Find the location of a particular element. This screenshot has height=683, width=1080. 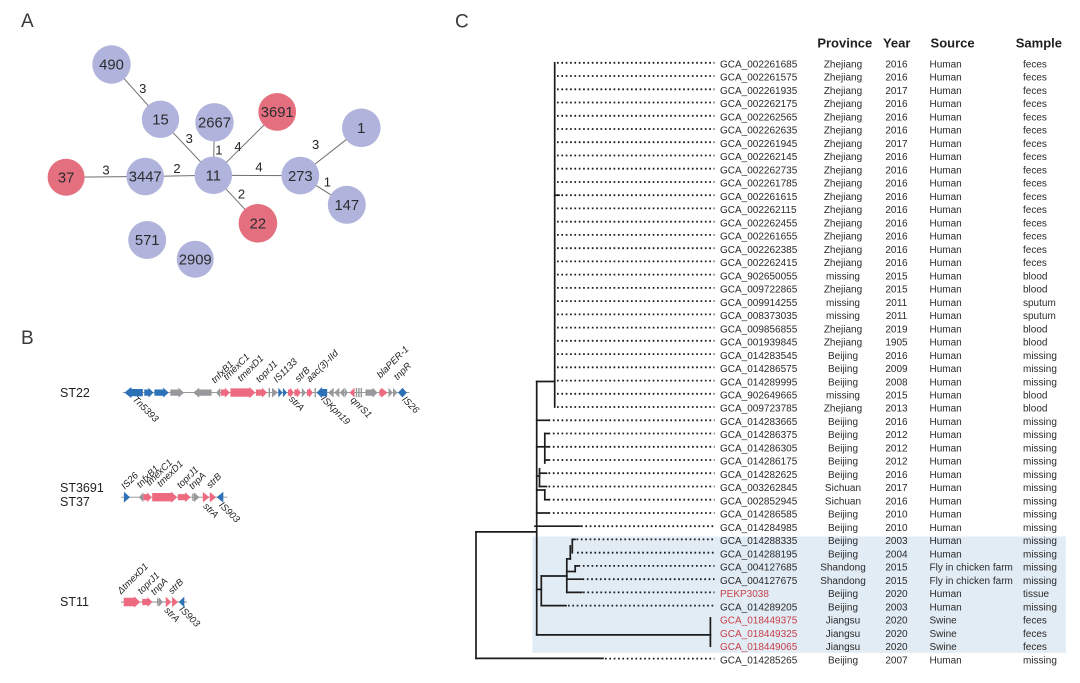

svg-text: Sichuan is located at coordinates (843, 488).